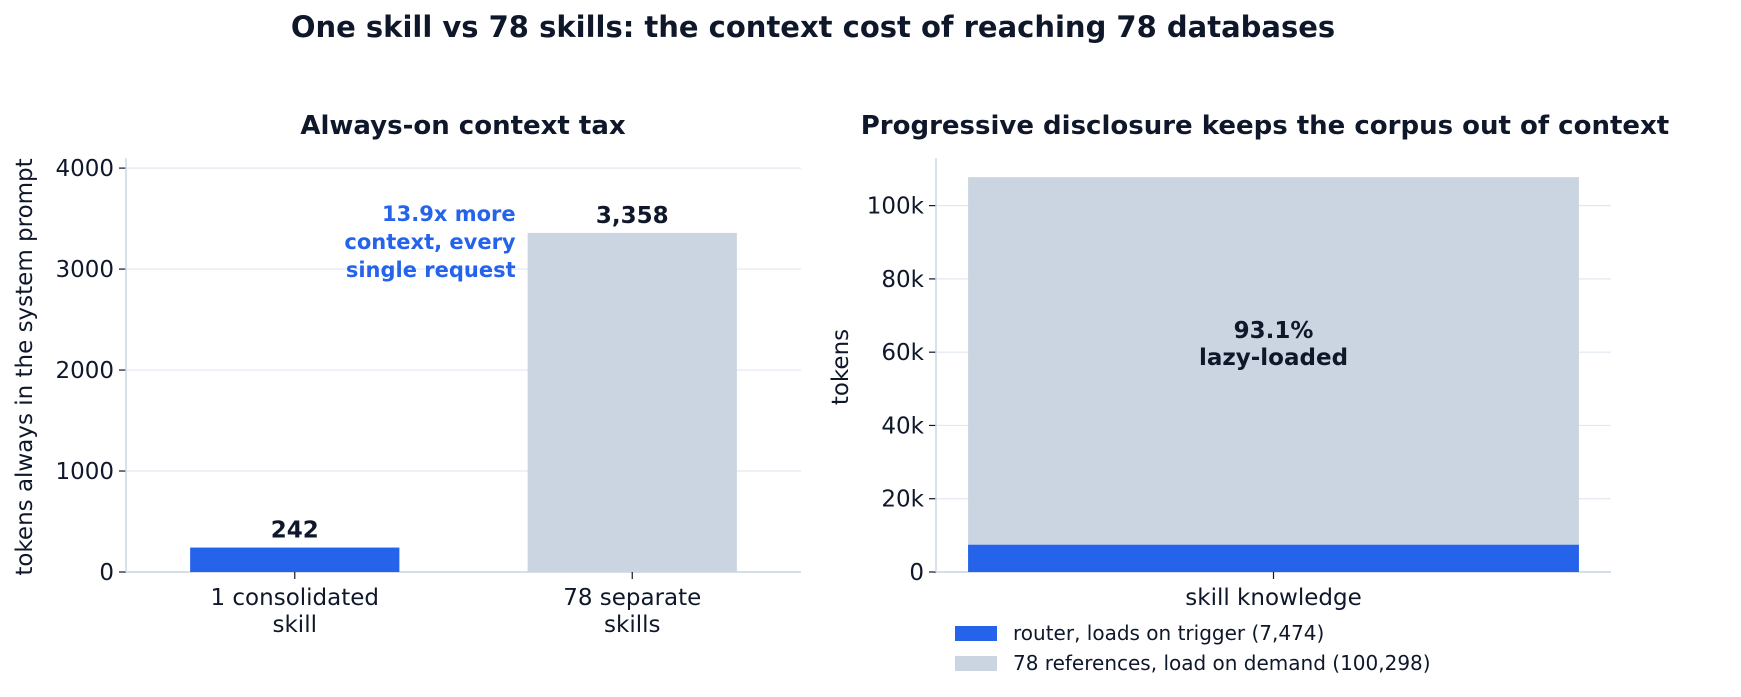 The width and height of the screenshot is (1741, 697). Describe the element at coordinates (294, 611) in the screenshot. I see `chart1-category-label: 1 consolidated skill` at that location.